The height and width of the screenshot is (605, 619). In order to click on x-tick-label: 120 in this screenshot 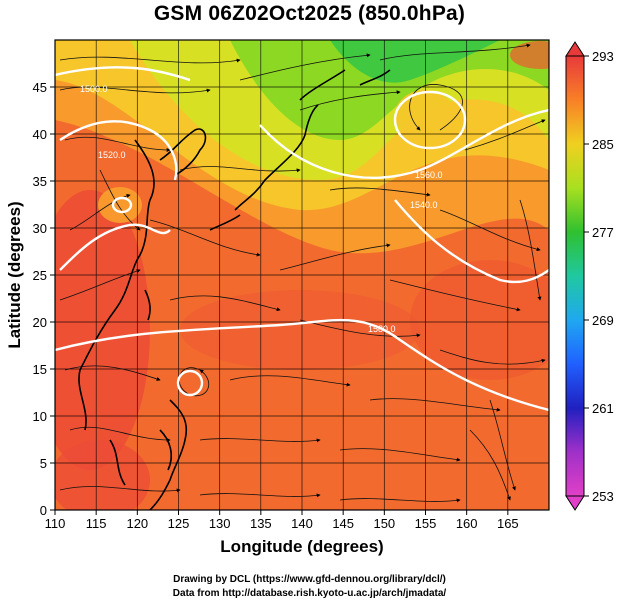, I will do `click(137, 523)`.